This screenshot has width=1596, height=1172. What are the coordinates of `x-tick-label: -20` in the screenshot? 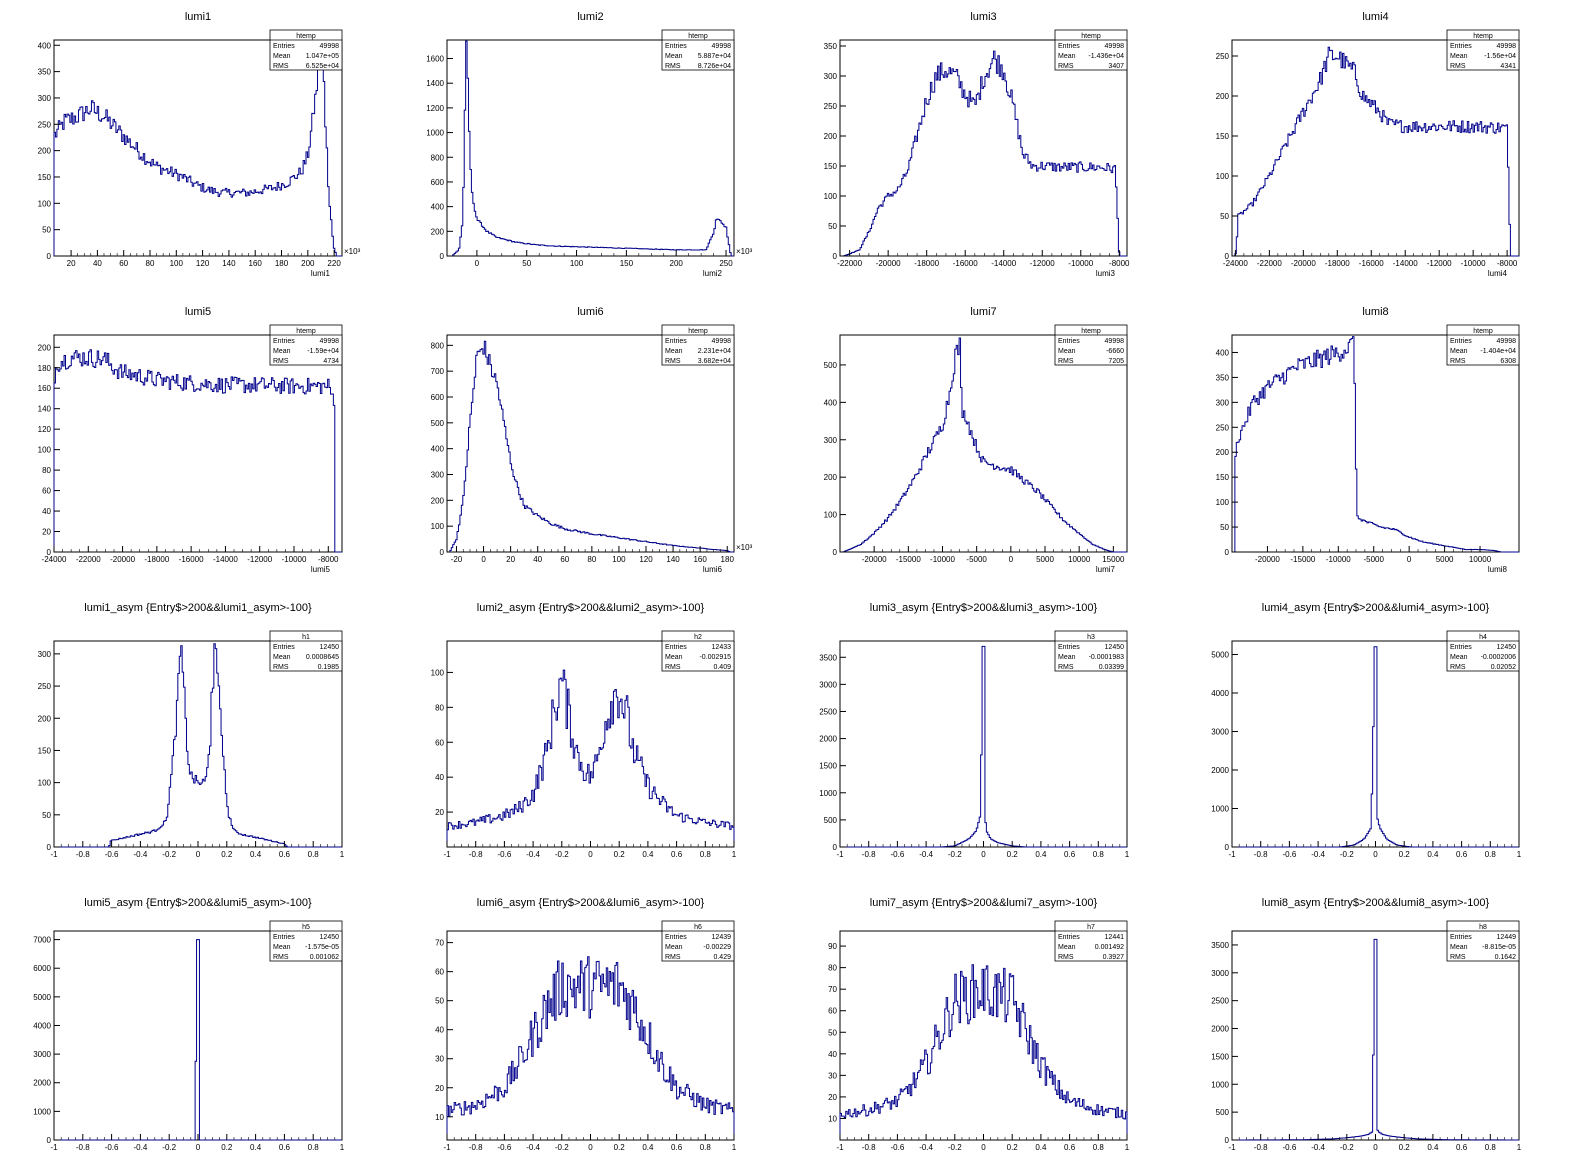 It's located at (457, 559).